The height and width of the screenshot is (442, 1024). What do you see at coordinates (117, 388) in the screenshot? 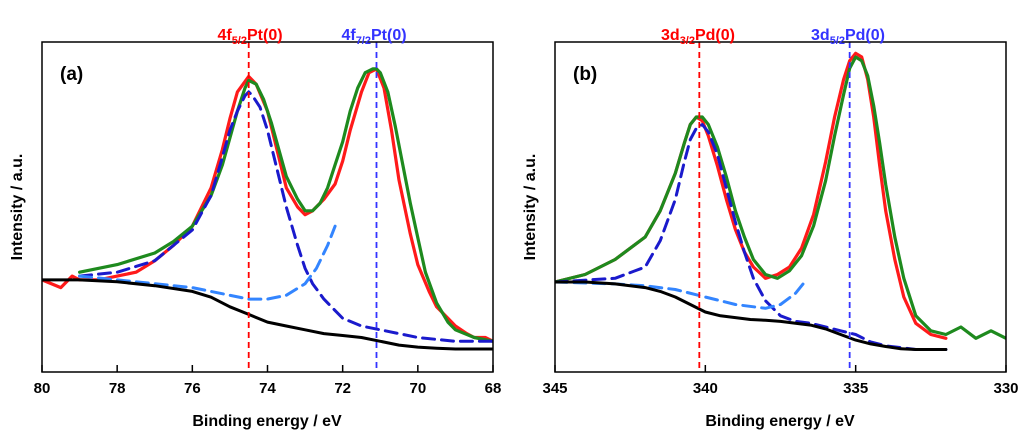
I see `panel-a-xtick-label-78: 78` at bounding box center [117, 388].